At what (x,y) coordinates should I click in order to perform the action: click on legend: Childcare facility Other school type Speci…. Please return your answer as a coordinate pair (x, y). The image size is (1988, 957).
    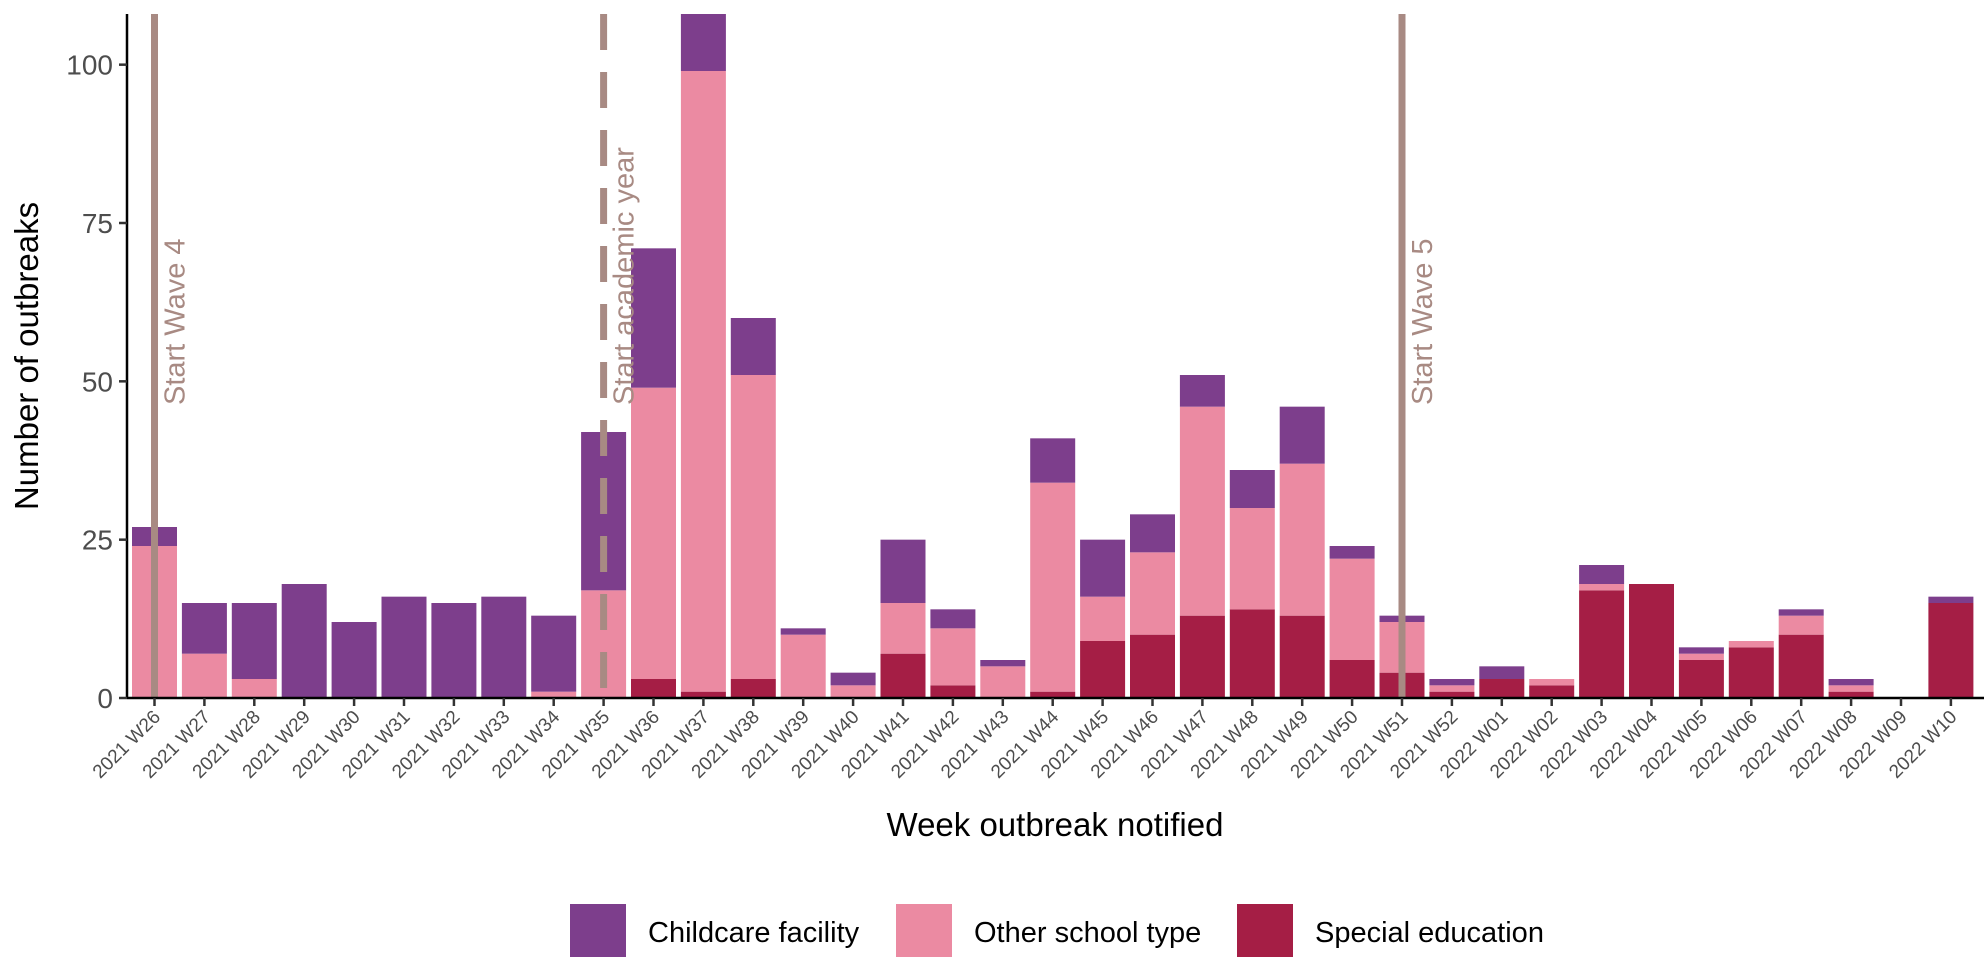
    Looking at the image, I should click on (1057, 930).